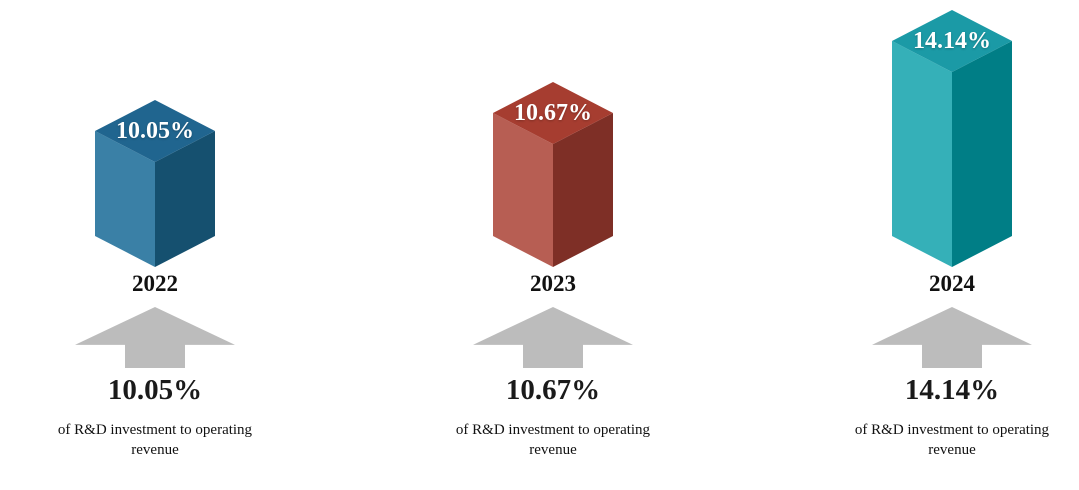  I want to click on bar-3d-2022: 10.05%, so click(155, 183).